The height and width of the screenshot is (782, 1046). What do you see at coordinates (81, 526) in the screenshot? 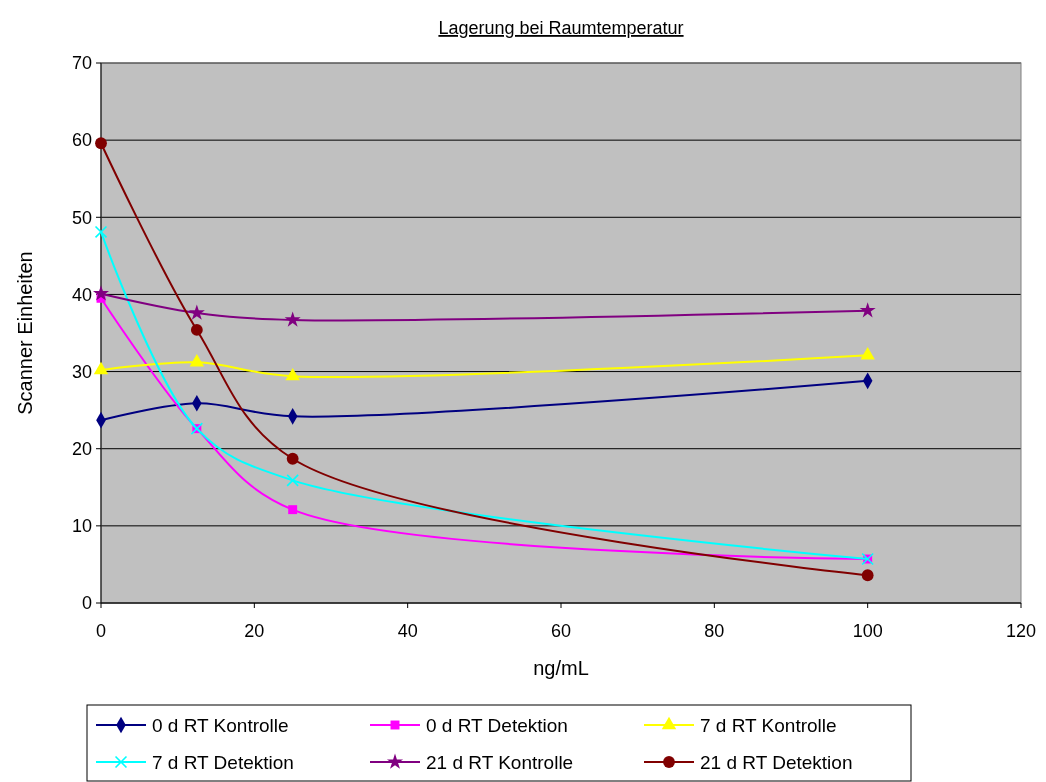
I see `y-tick-label: 10` at bounding box center [81, 526].